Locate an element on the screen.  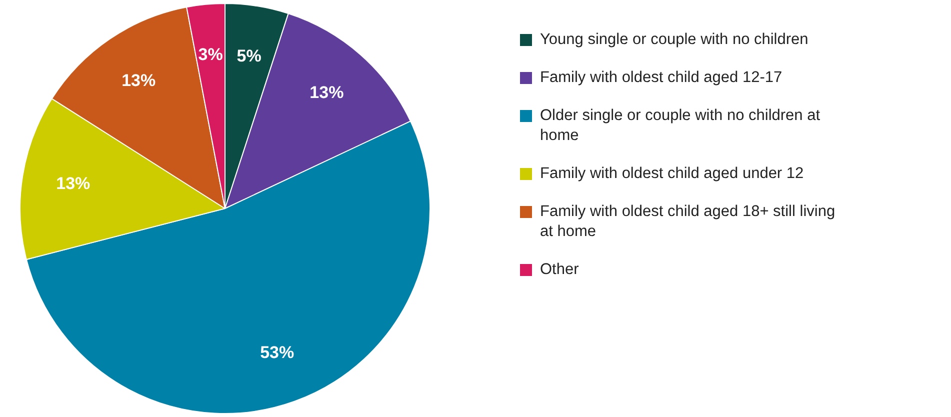
data-label: 53% is located at coordinates (277, 352).